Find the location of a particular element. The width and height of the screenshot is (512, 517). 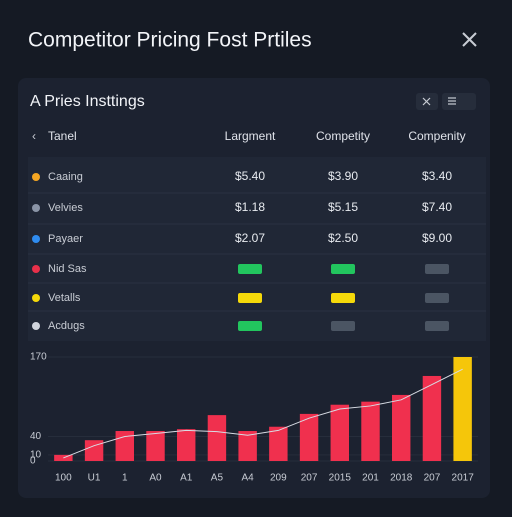

price-cell: $5.15 is located at coordinates (343, 207).